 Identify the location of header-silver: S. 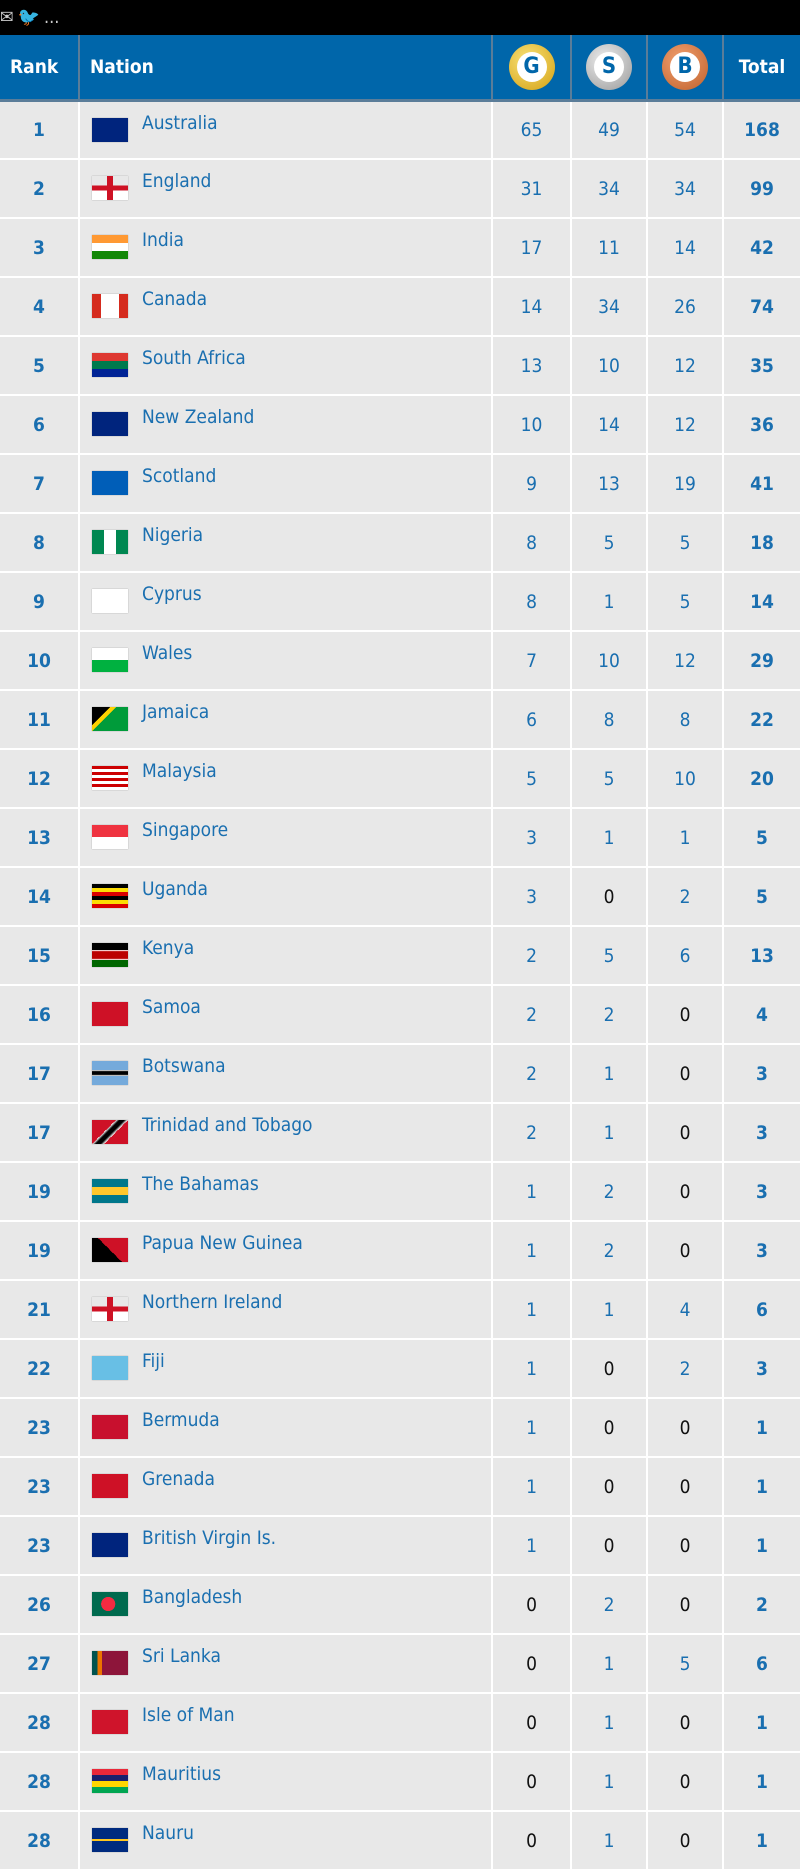
(609, 68).